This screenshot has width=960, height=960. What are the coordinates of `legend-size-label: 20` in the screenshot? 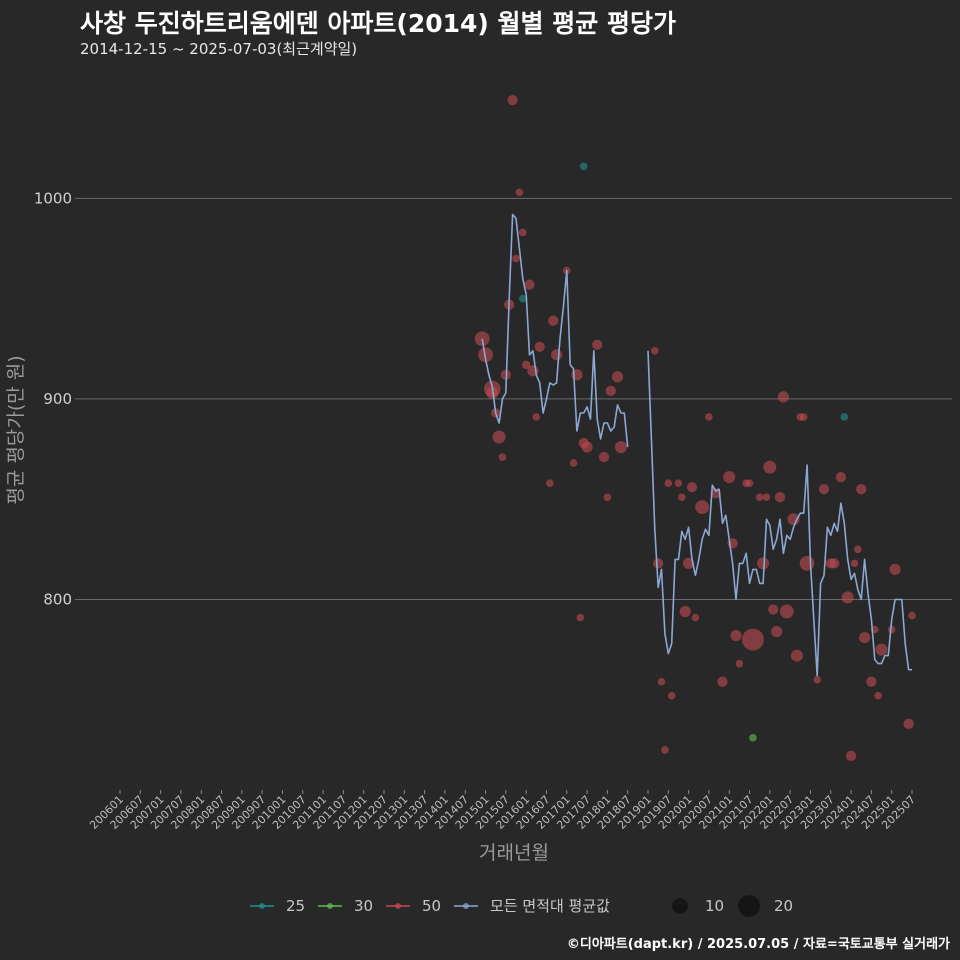 It's located at (783, 906).